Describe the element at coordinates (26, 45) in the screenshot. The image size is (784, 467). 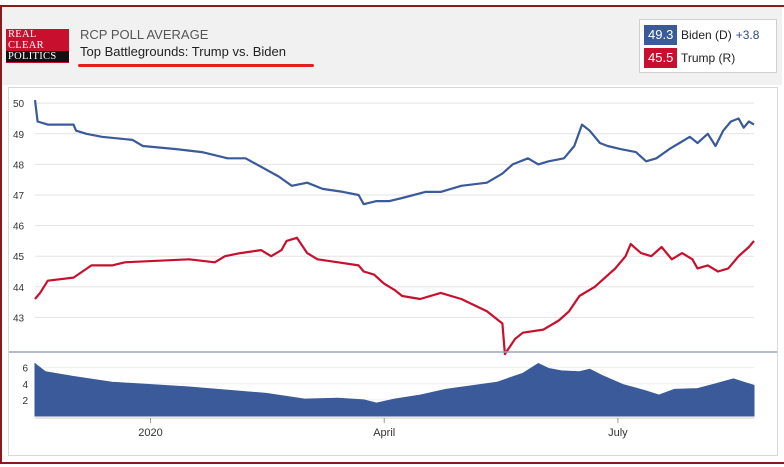
I see `logo-line-clear: CLEAR` at that location.